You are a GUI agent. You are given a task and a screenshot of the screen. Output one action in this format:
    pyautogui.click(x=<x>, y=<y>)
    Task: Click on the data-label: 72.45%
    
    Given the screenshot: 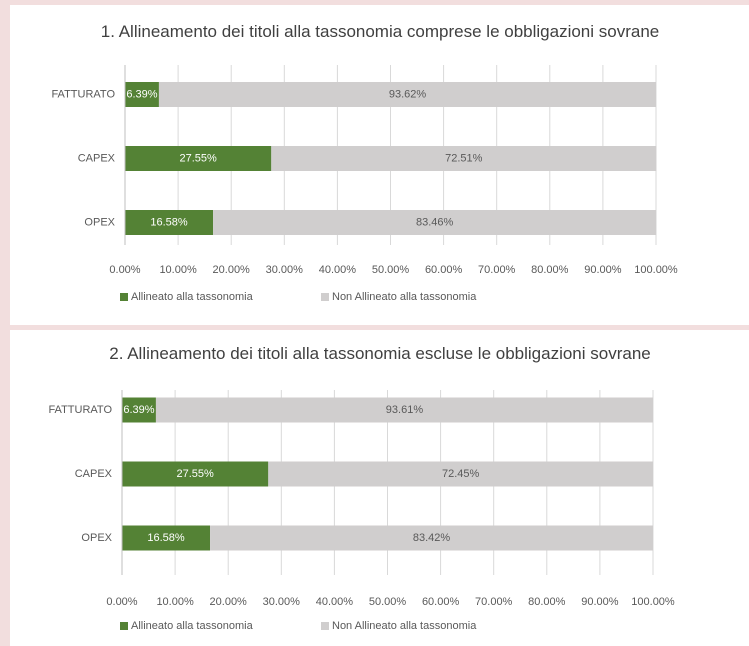 What is the action you would take?
    pyautogui.click(x=461, y=474)
    